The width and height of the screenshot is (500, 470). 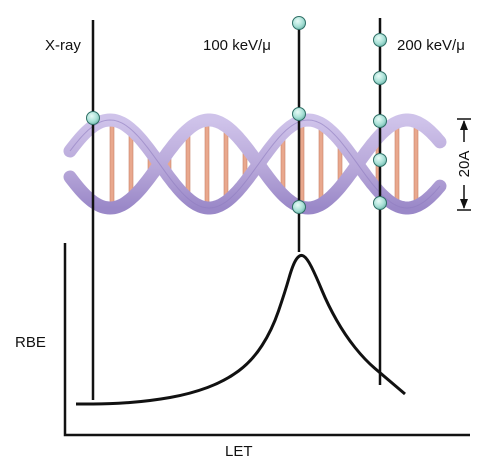 What do you see at coordinates (30, 342) in the screenshot?
I see `rbe-axis-label: RBE` at bounding box center [30, 342].